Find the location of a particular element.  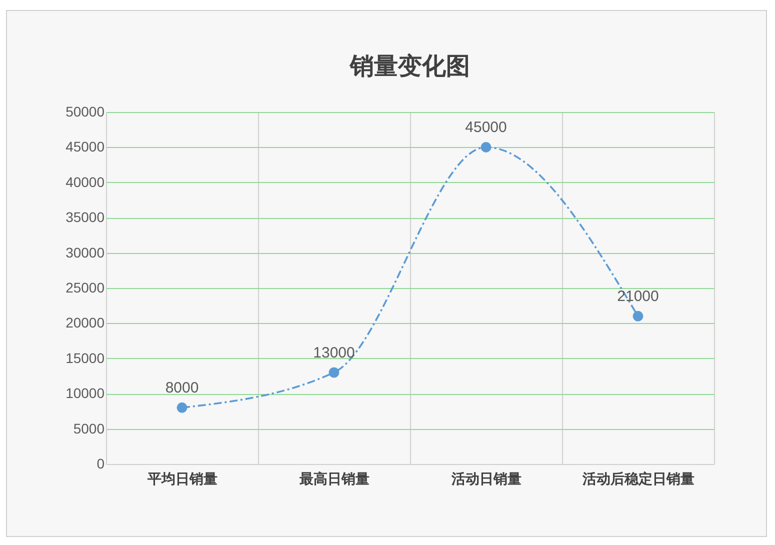

y-tick-label: 35000 is located at coordinates (85, 217).